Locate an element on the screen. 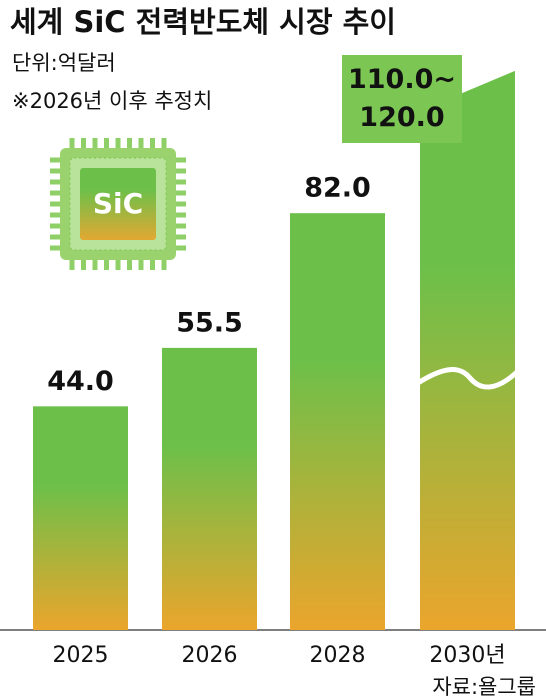  value-label: 55.5 is located at coordinates (209, 322).